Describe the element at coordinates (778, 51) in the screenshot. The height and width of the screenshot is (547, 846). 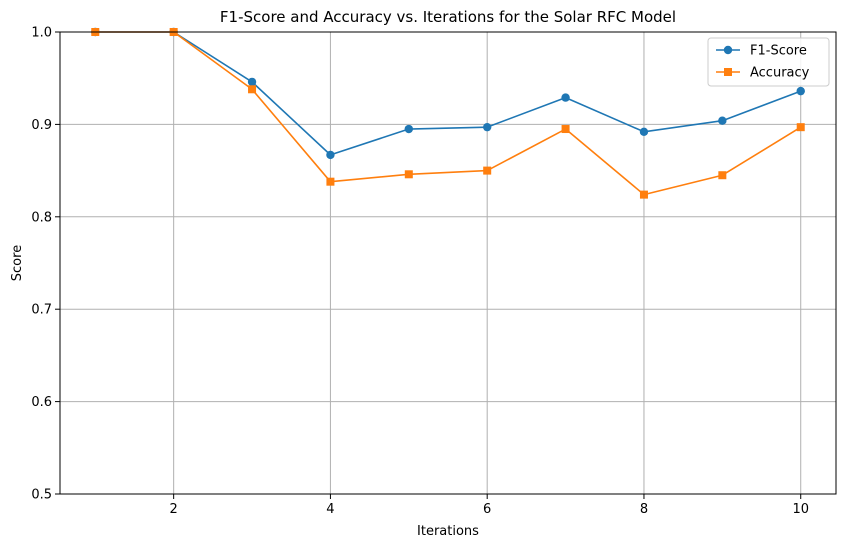
I see `legend-f1-score-label: F1-Score` at that location.